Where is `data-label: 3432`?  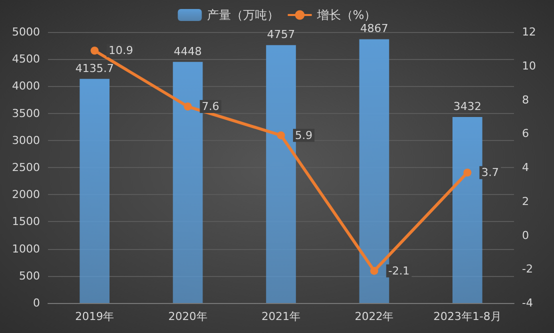 data-label: 3432 is located at coordinates (467, 106).